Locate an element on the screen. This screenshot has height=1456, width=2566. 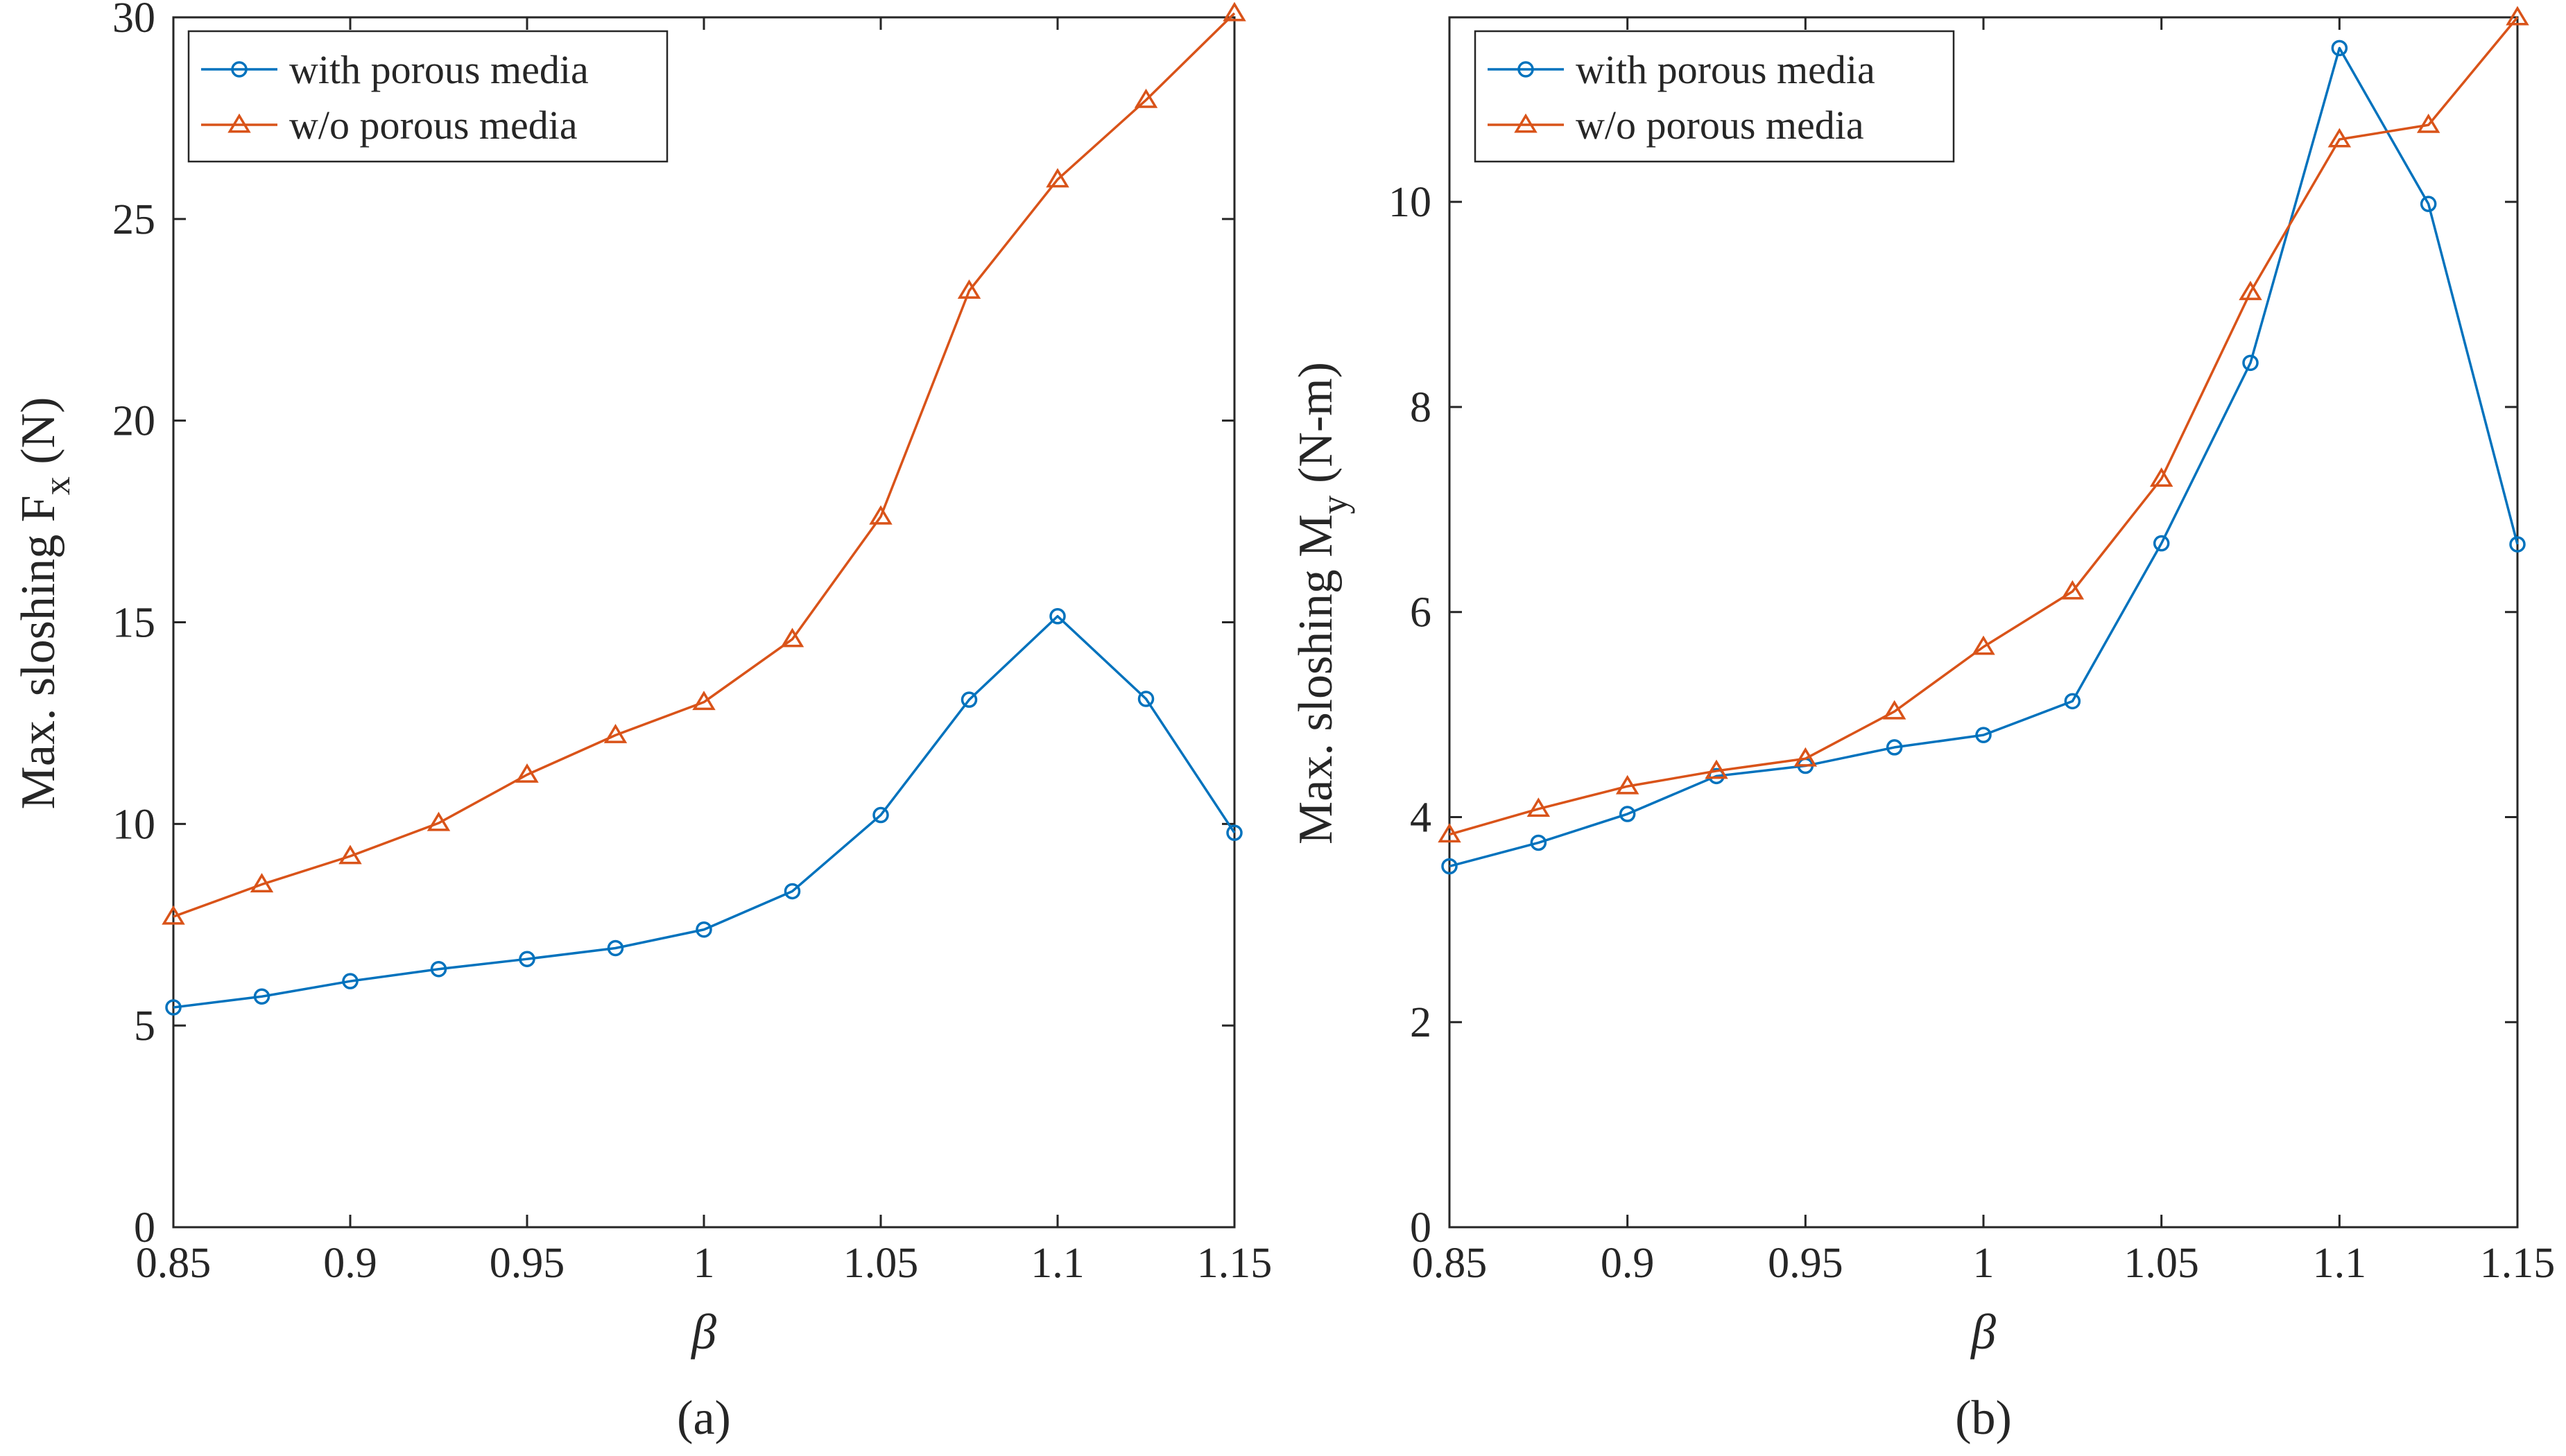
x-tick-label: 0.95 is located at coordinates (1805, 1263).